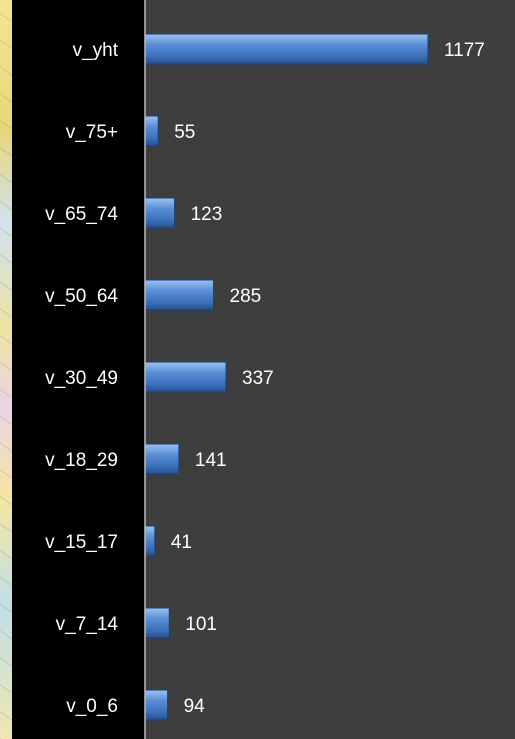 This screenshot has height=739, width=515. What do you see at coordinates (81, 460) in the screenshot?
I see `category-label: v_18_29` at bounding box center [81, 460].